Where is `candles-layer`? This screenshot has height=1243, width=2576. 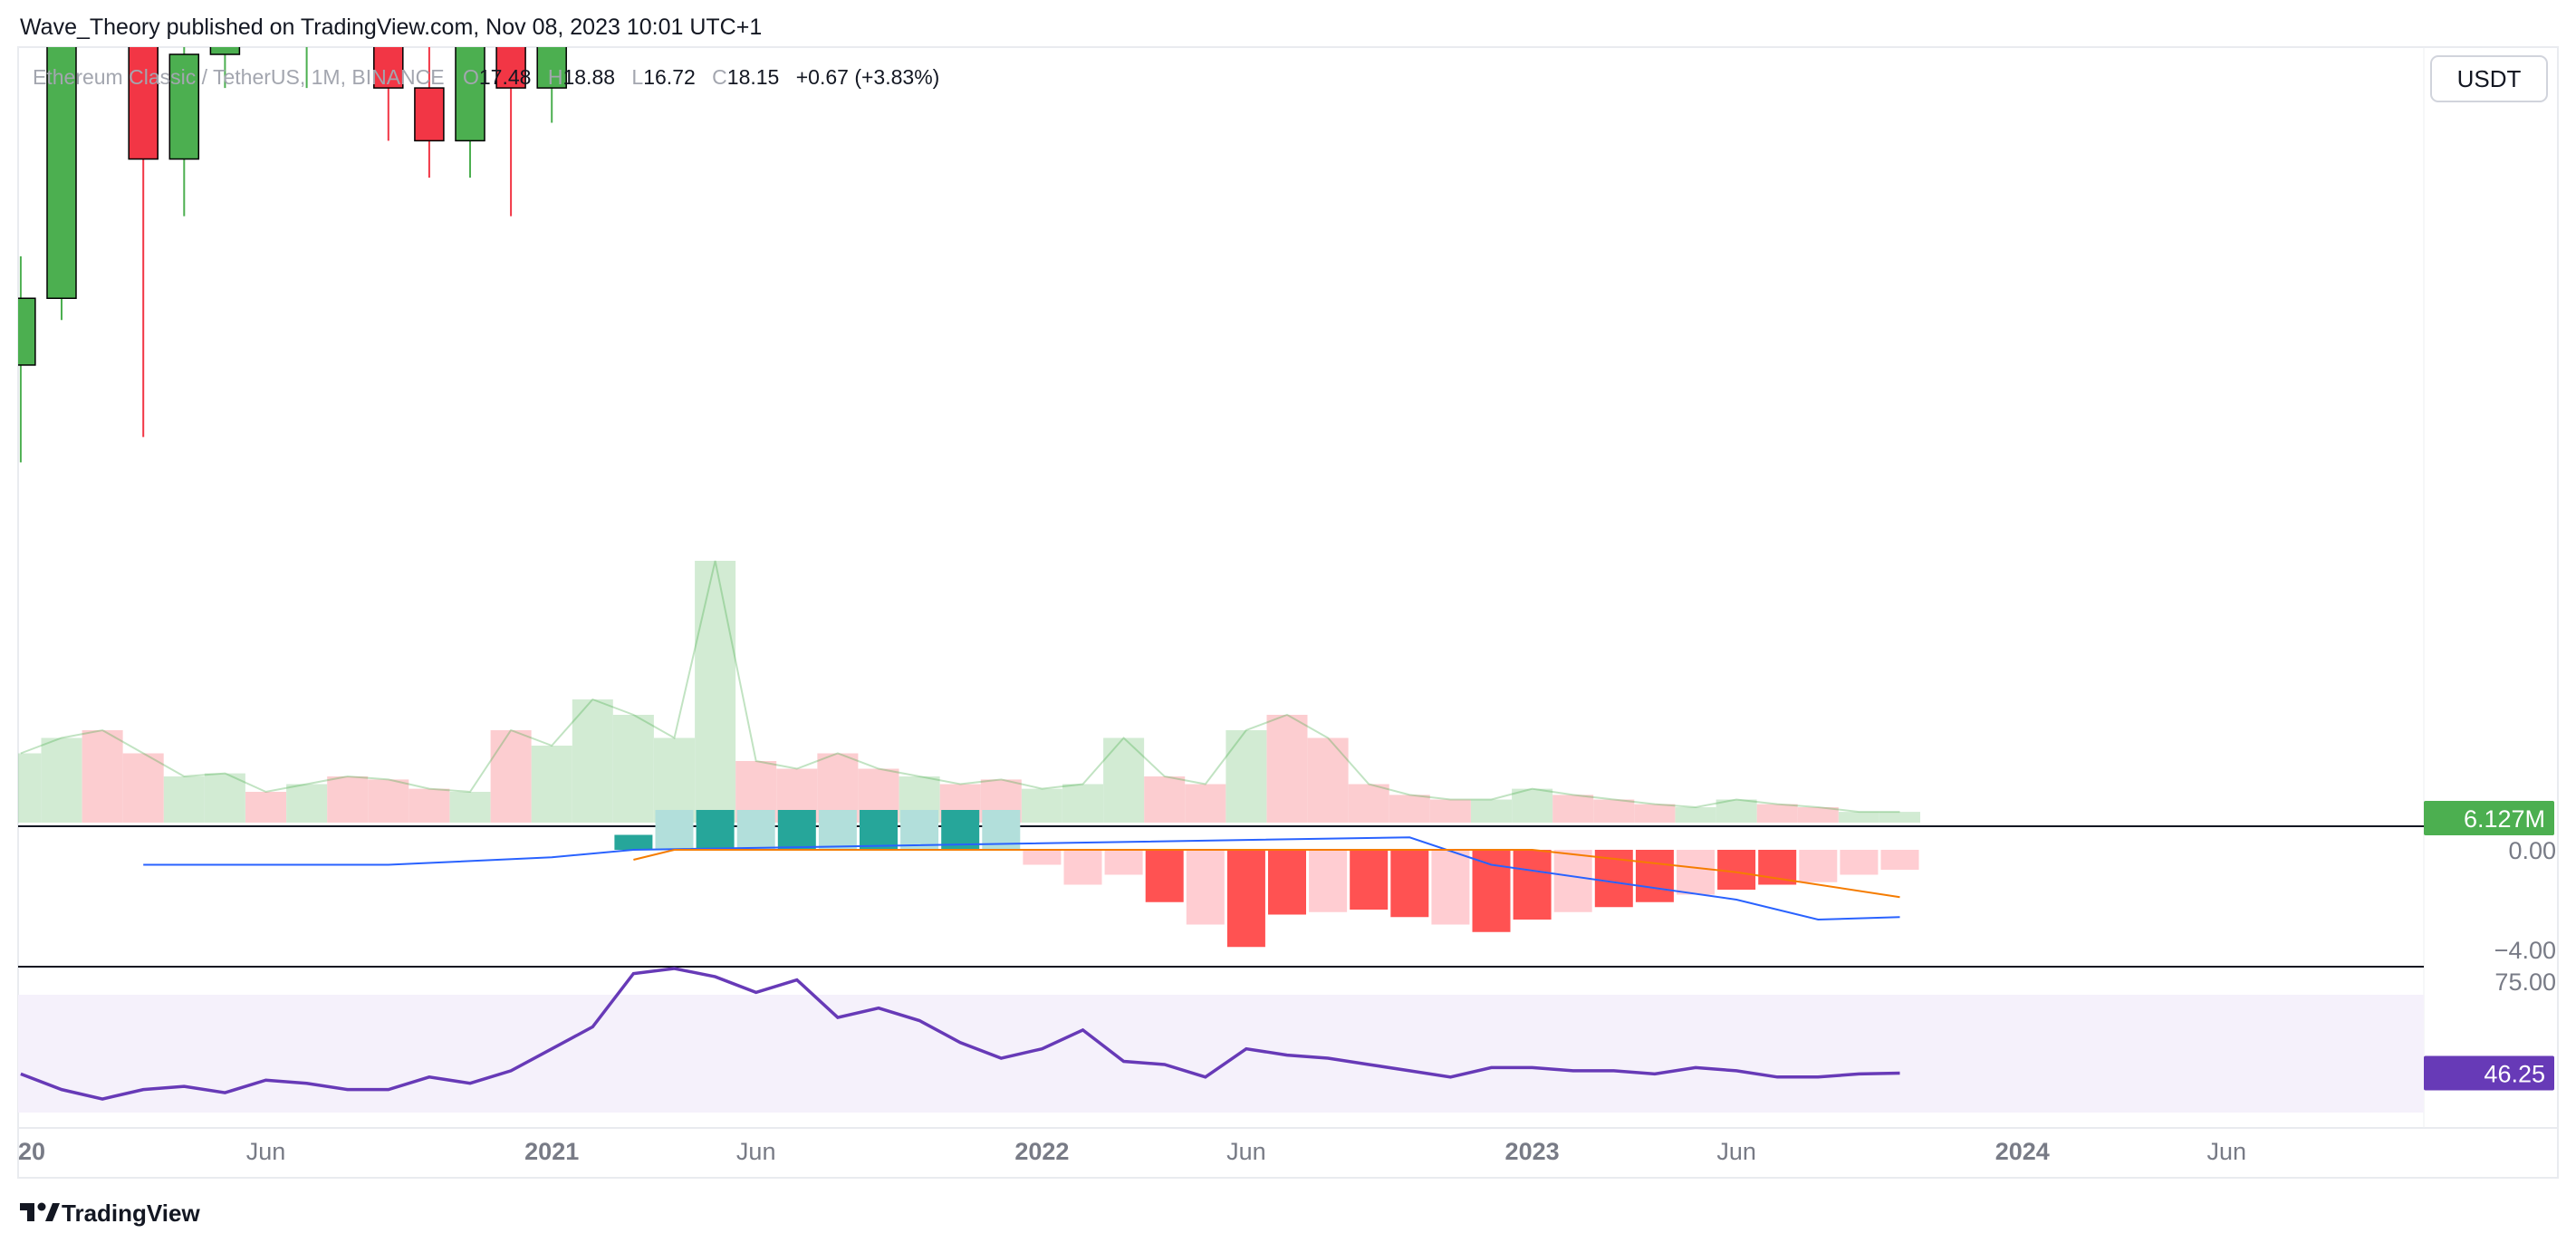 candles-layer is located at coordinates (292, 255).